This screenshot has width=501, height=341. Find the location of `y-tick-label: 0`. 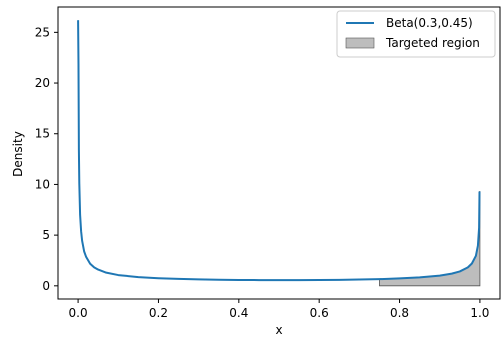

y-tick-label: 0 is located at coordinates (46, 286).